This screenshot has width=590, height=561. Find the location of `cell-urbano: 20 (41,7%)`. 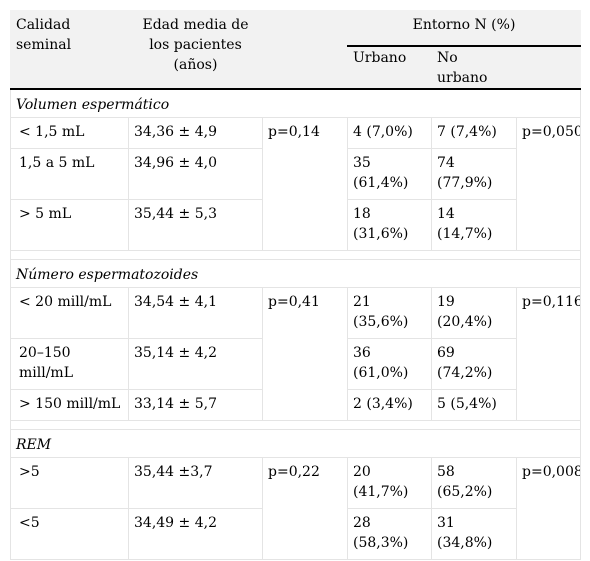

cell-urbano: 20 (41,7%) is located at coordinates (389, 483).